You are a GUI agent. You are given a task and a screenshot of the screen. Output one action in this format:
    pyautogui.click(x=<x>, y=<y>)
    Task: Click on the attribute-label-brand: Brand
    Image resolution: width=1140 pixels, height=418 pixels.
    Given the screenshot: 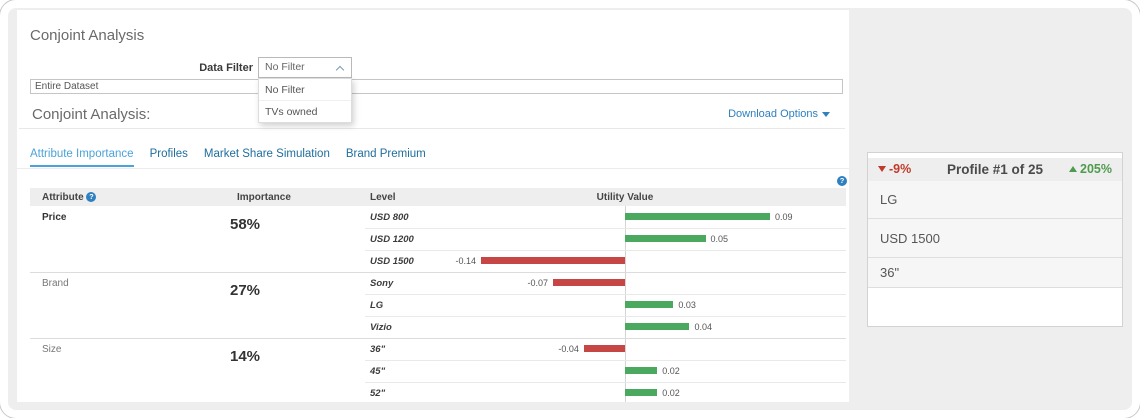 What is the action you would take?
    pyautogui.click(x=55, y=283)
    